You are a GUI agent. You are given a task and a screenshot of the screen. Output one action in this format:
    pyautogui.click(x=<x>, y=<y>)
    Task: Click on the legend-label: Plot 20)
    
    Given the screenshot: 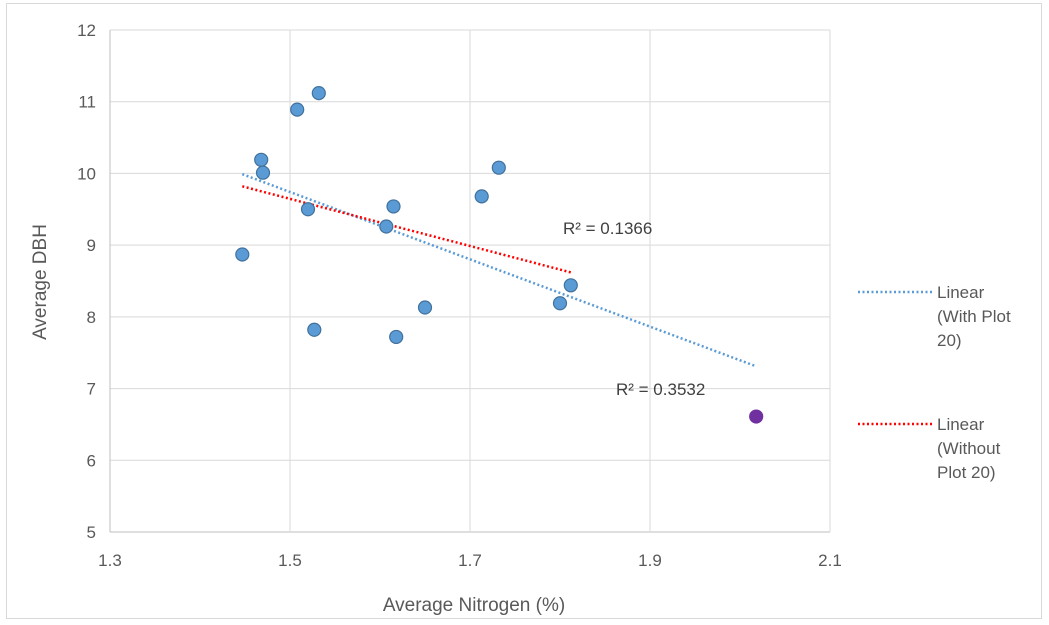 What is the action you would take?
    pyautogui.click(x=966, y=472)
    